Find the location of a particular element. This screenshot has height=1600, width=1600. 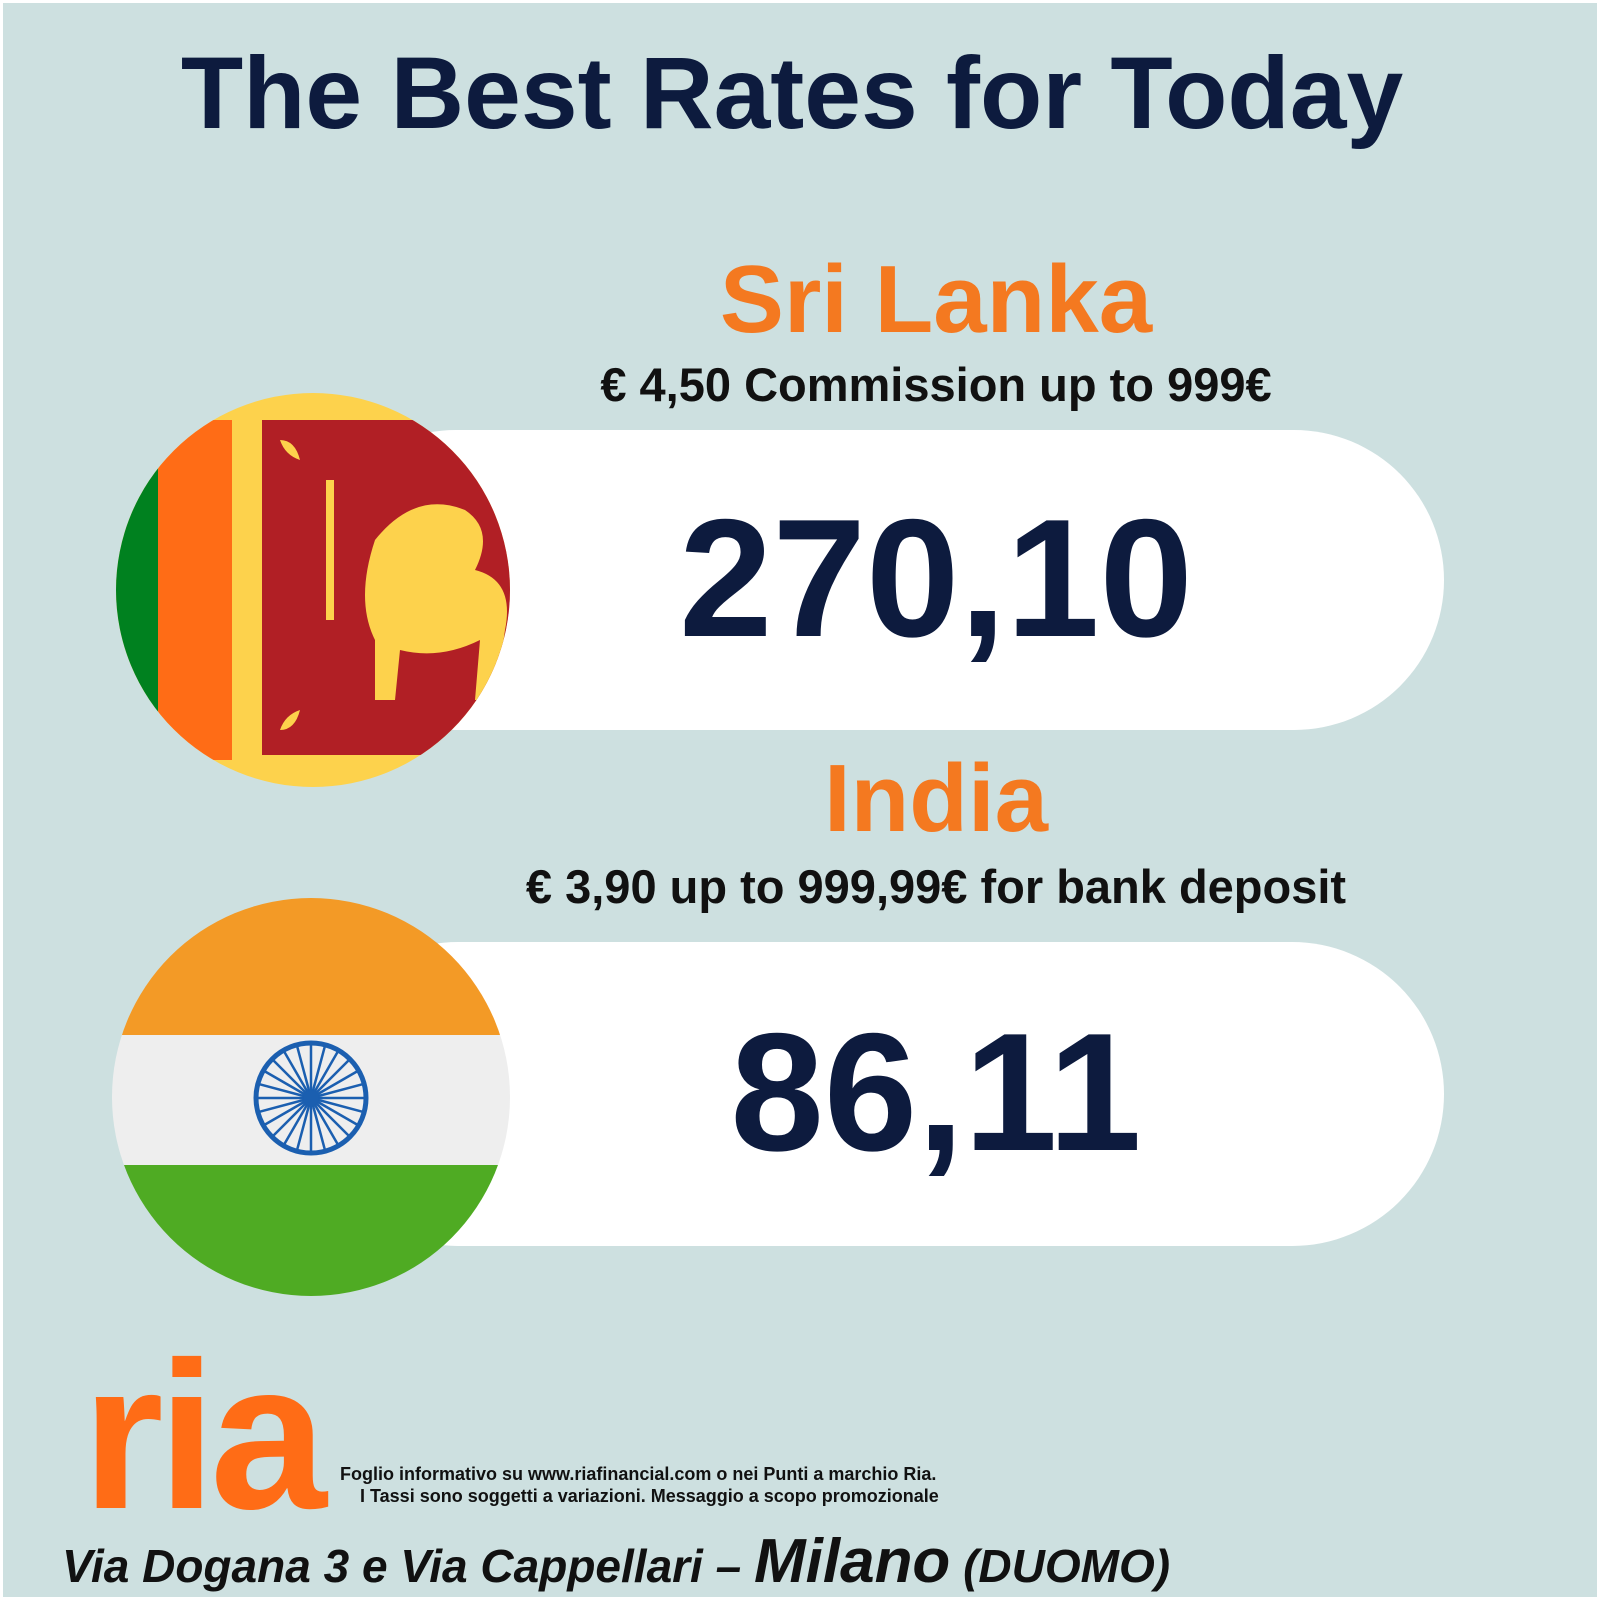

rate: 86,11 is located at coordinates (935, 1092).